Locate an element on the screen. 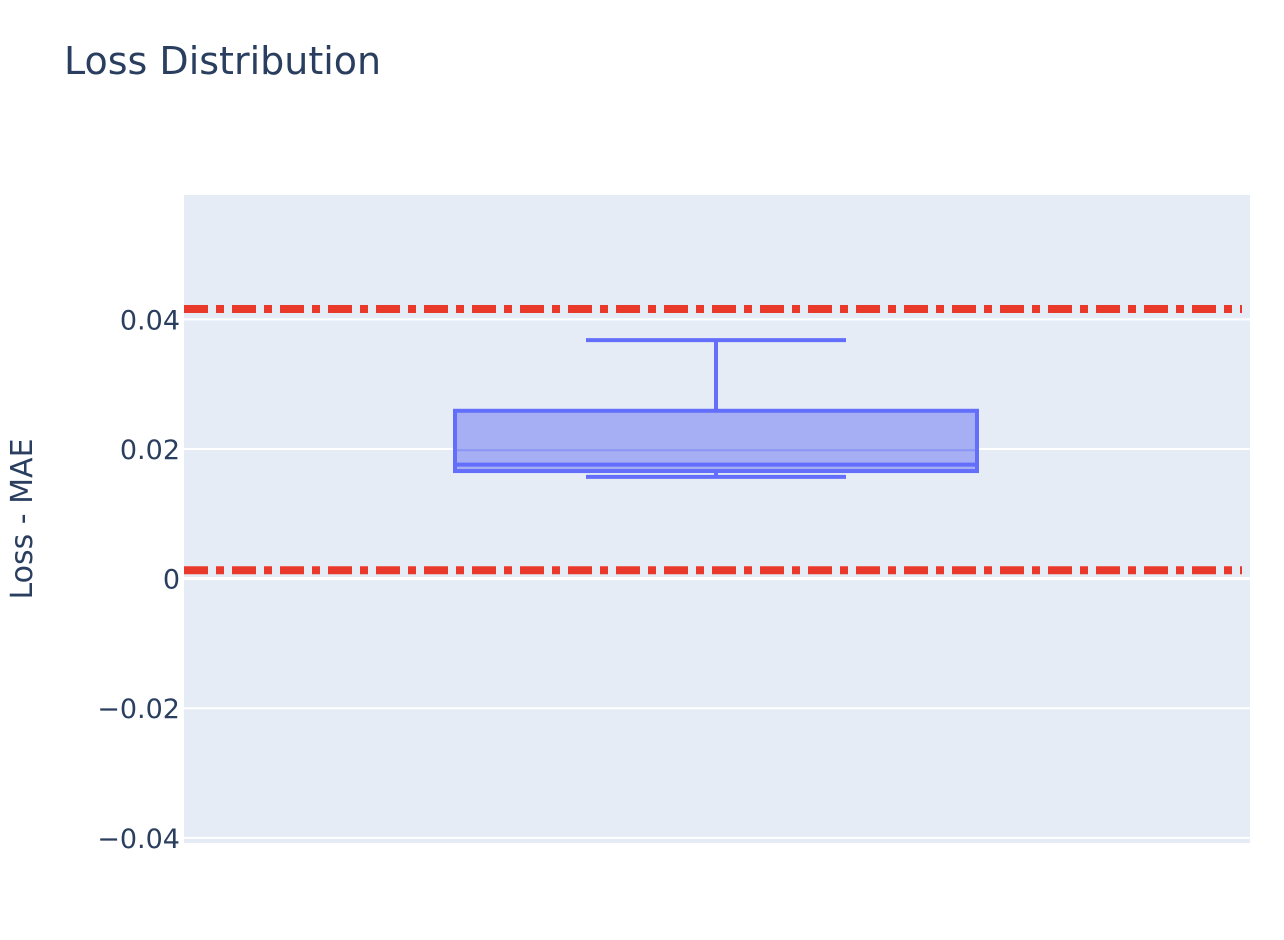 This screenshot has height=940, width=1284. y-tick-label: 0.04 is located at coordinates (150, 320).